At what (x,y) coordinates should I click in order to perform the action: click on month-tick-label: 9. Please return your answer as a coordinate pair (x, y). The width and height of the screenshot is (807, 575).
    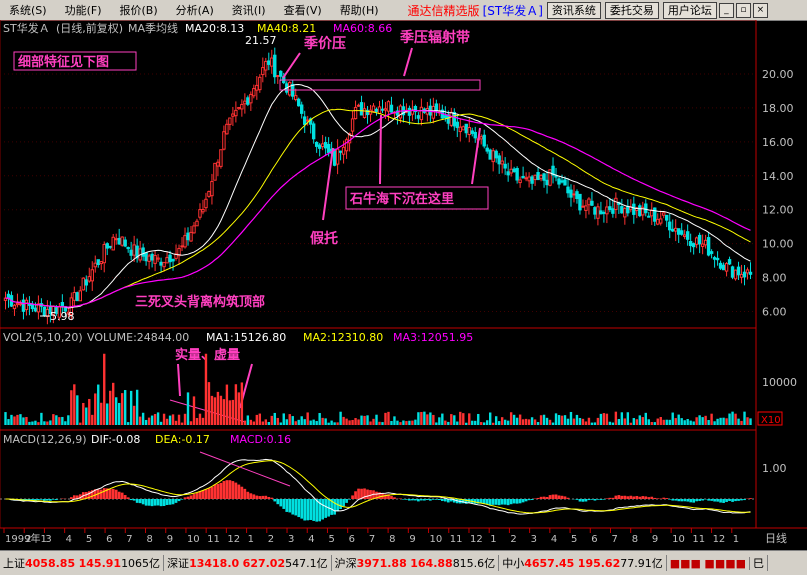
    Looking at the image, I should click on (655, 539).